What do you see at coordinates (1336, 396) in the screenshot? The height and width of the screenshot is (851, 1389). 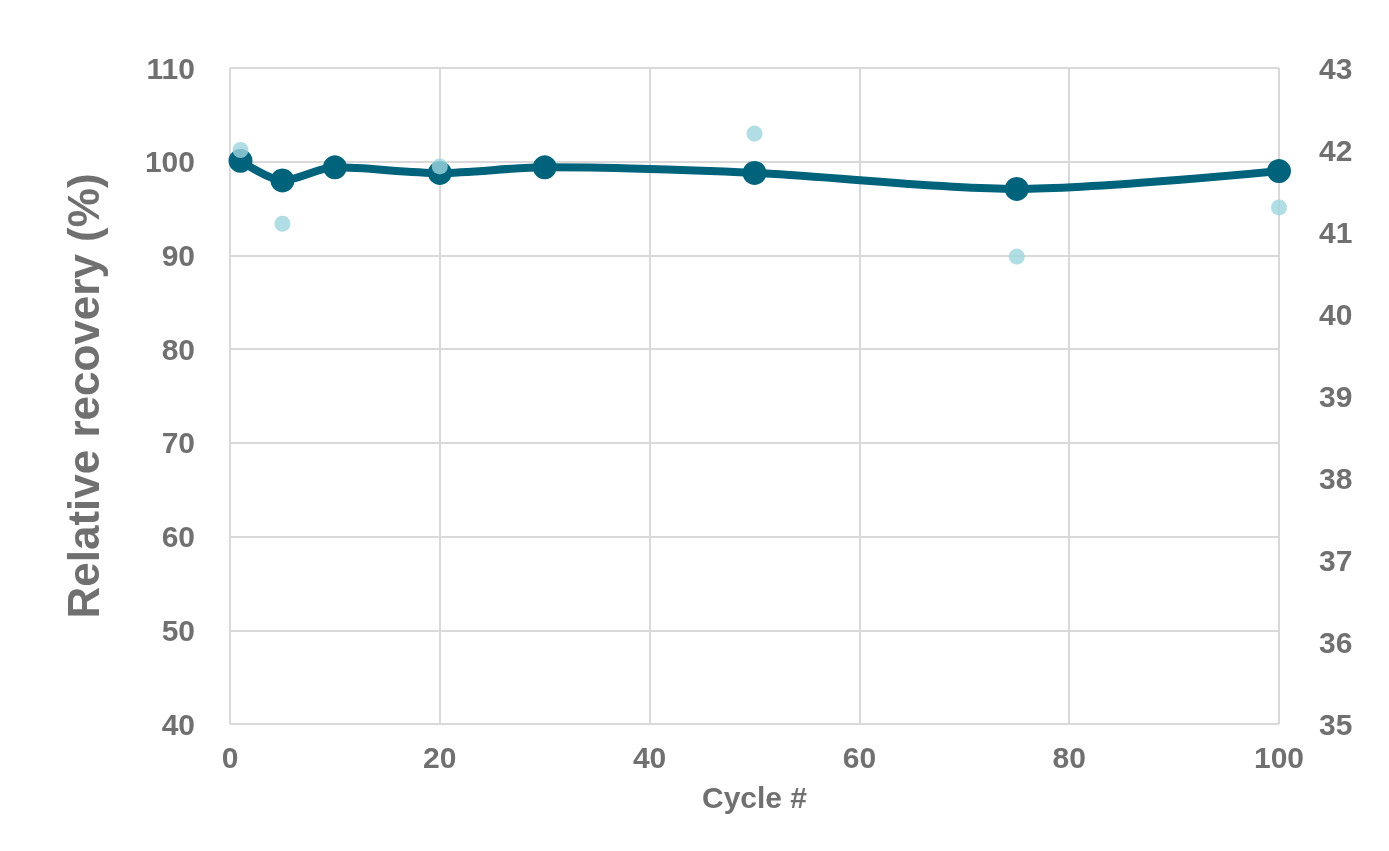 I see `y2-tick-label: 39` at bounding box center [1336, 396].